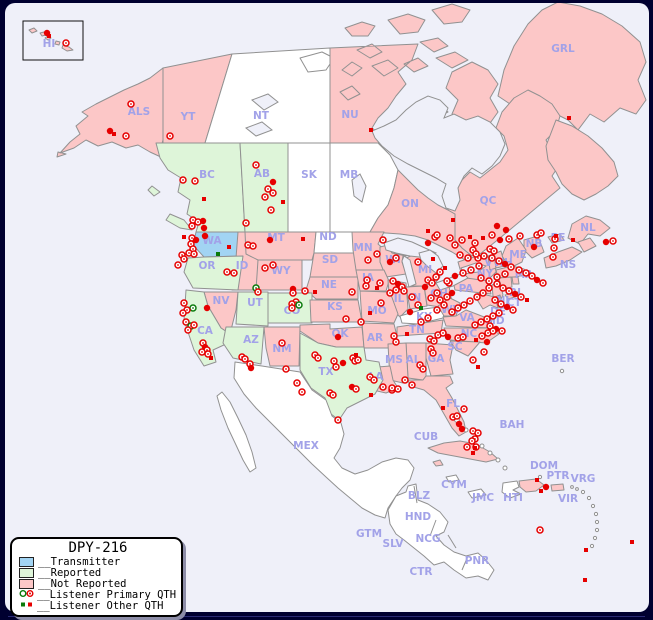  Describe the element at coordinates (349, 175) in the screenshot. I see `region-label-mb: MB` at that location.